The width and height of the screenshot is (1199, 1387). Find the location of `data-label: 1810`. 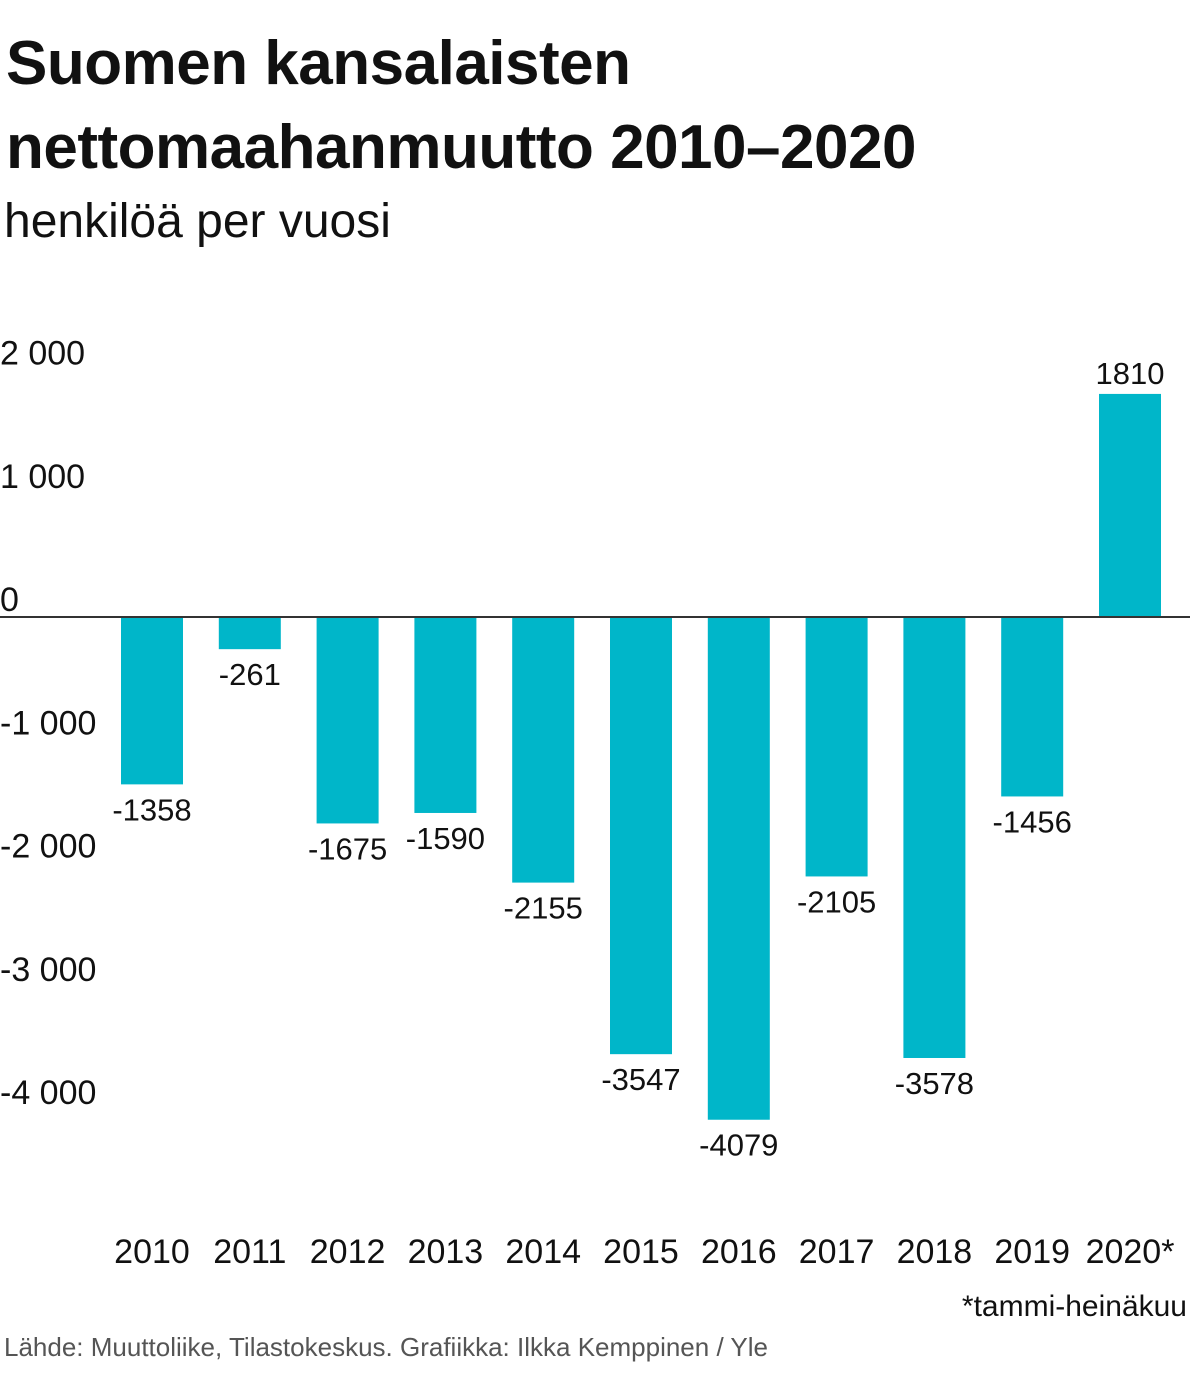

data-label: 1810 is located at coordinates (1130, 373).